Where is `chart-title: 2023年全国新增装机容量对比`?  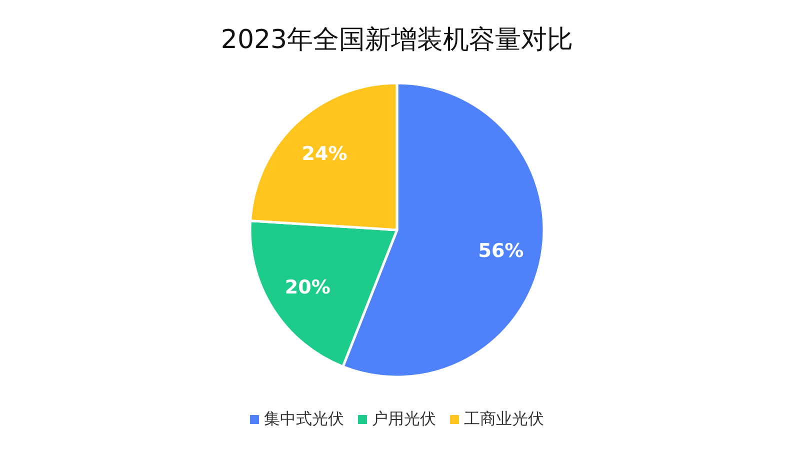 chart-title: 2023年全国新增装机容量对比 is located at coordinates (397, 40).